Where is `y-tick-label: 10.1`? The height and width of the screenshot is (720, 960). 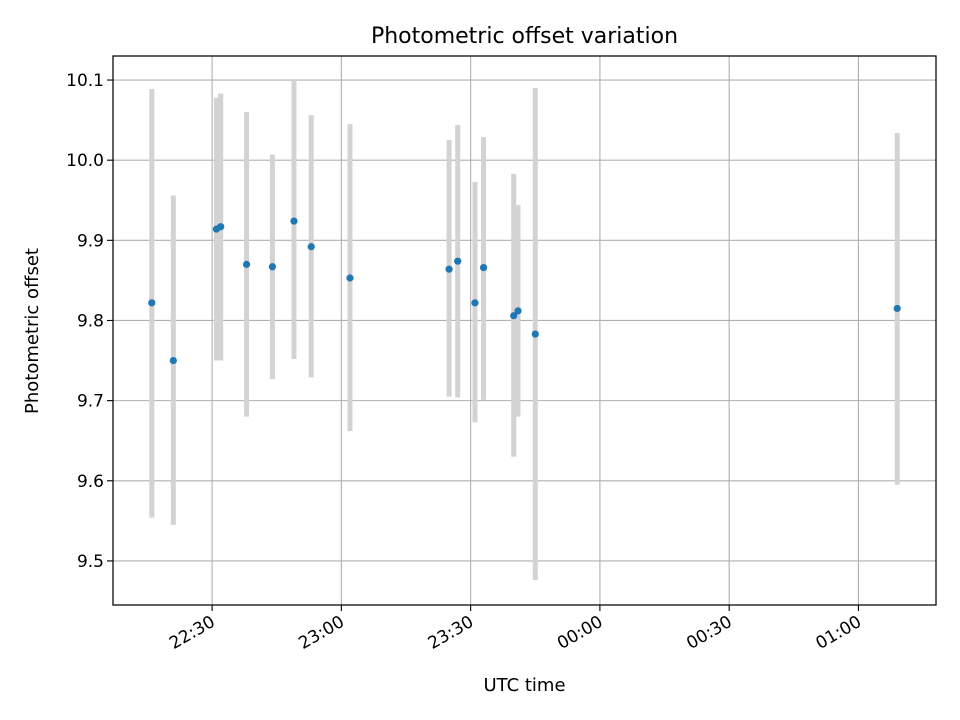
y-tick-label: 10.1 is located at coordinates (85, 81).